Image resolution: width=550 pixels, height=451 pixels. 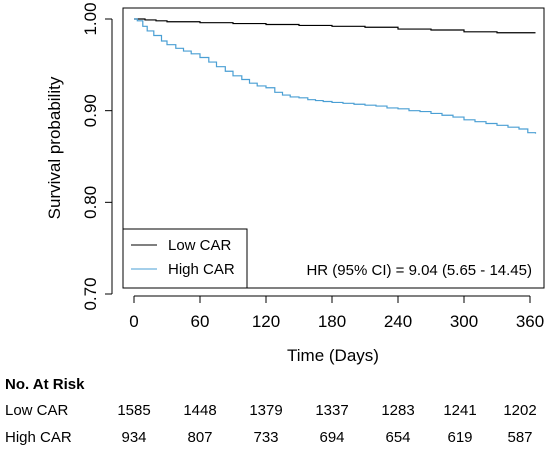 I want to click on y-tick-label: 1.00, so click(x=90, y=18).